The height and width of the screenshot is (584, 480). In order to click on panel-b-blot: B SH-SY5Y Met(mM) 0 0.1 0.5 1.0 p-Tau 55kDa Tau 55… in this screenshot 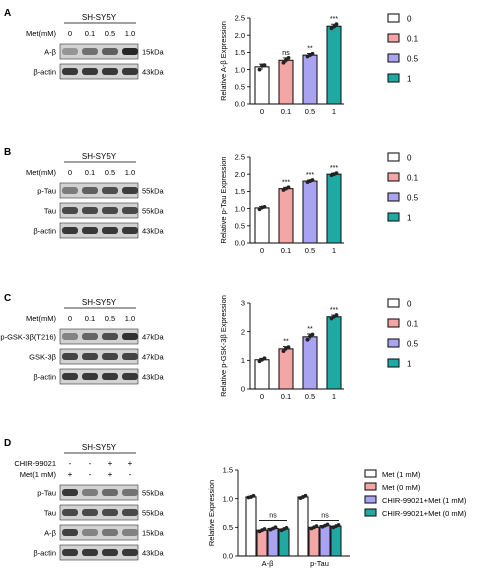, I will do `click(84, 193)`.